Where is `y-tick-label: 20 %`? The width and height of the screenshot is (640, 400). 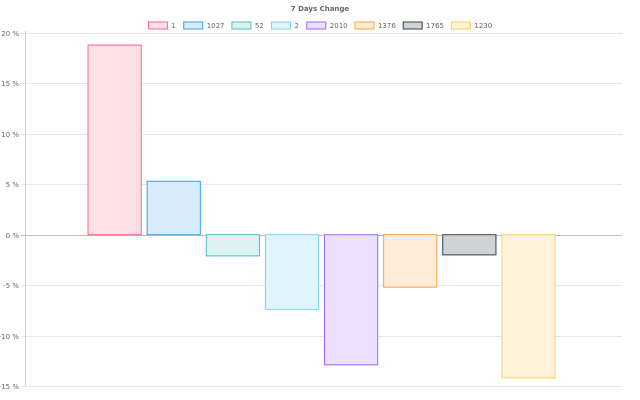
y-tick-label: 20 % is located at coordinates (10, 34).